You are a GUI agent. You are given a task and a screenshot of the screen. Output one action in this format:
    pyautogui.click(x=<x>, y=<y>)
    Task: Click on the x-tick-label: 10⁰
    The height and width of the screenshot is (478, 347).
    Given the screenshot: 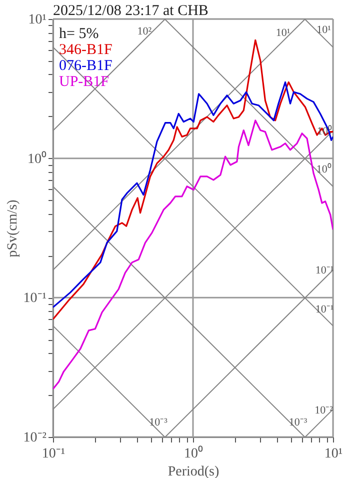 What is the action you would take?
    pyautogui.click(x=193, y=454)
    